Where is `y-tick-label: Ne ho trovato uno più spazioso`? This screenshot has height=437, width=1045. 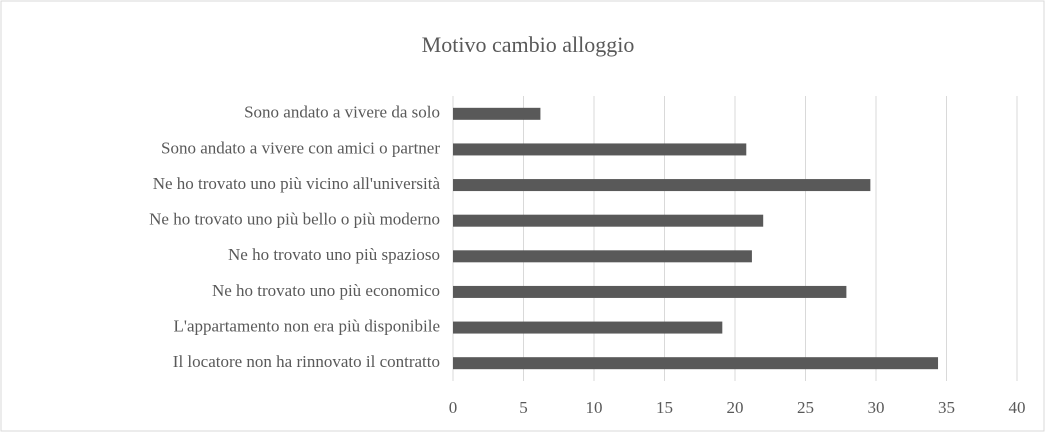 y-tick-label: Ne ho trovato uno più spazioso is located at coordinates (334, 254).